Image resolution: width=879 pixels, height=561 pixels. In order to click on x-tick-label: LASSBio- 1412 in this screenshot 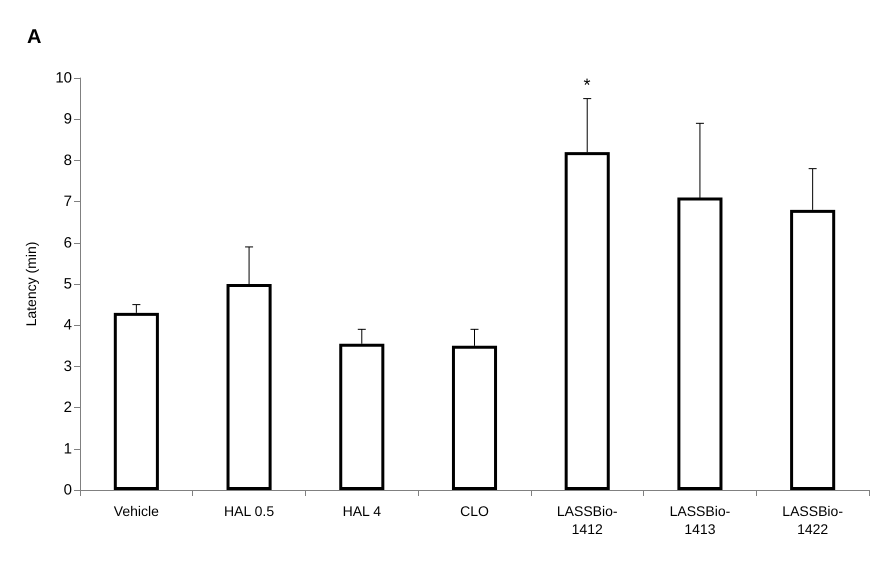, I will do `click(587, 520)`.